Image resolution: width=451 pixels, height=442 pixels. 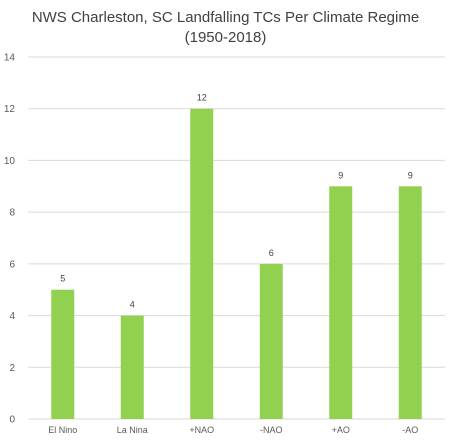 I want to click on y-tick-label: 0, so click(x=12, y=420).